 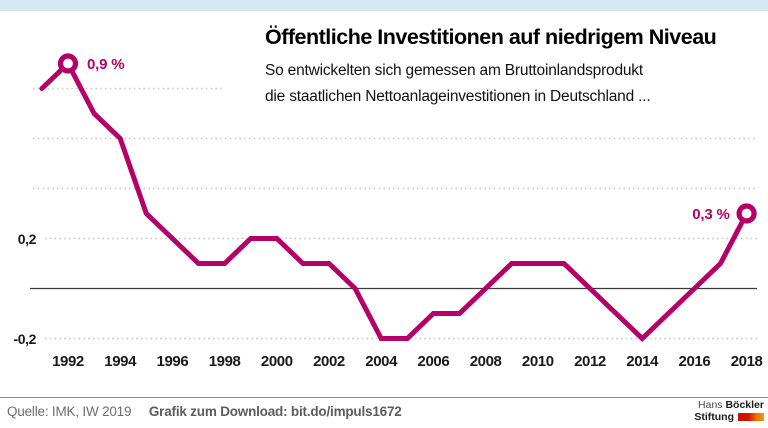 What do you see at coordinates (486, 361) in the screenshot?
I see `x-axis-tick-label: 2008` at bounding box center [486, 361].